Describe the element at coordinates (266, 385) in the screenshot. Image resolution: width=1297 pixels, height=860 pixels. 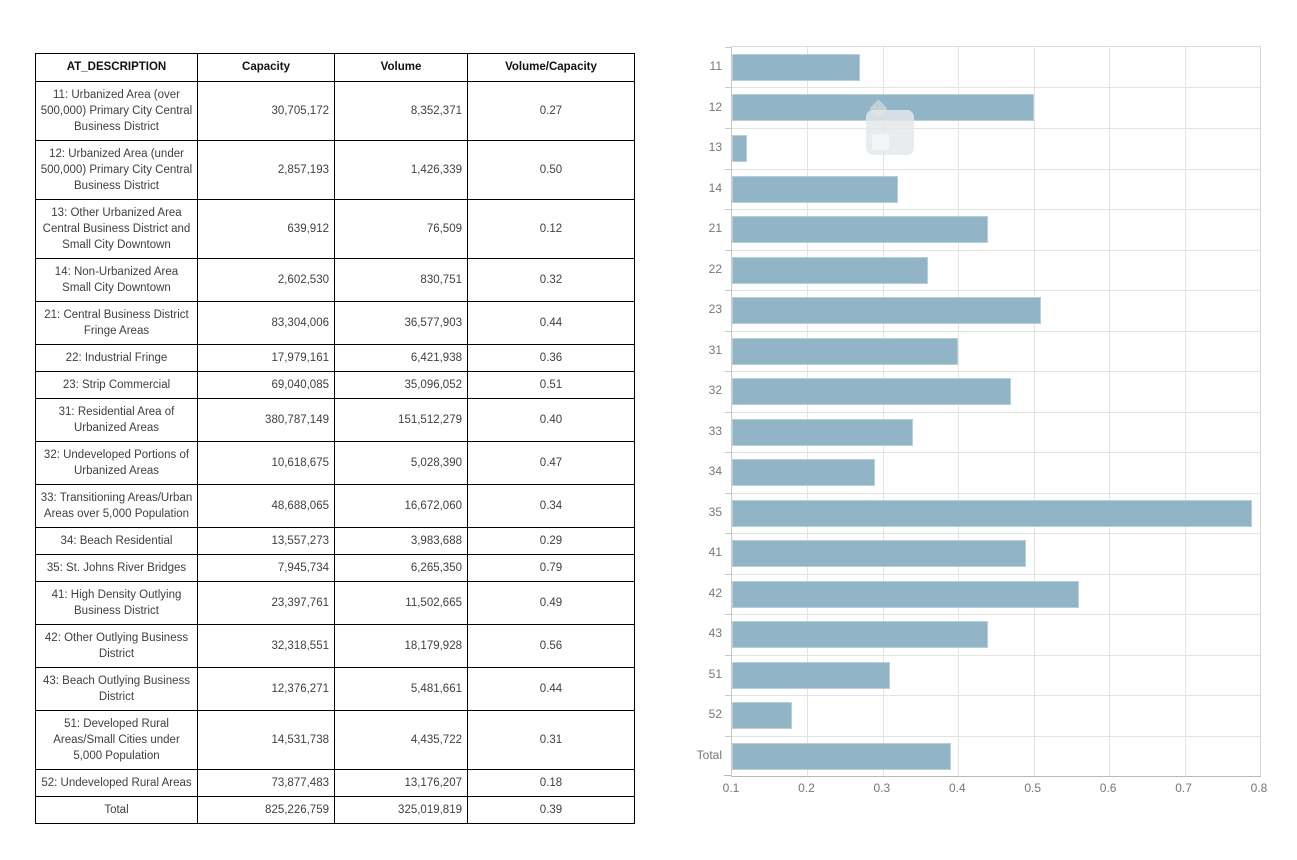
I see `cell-capacity: 69,040,085` at that location.